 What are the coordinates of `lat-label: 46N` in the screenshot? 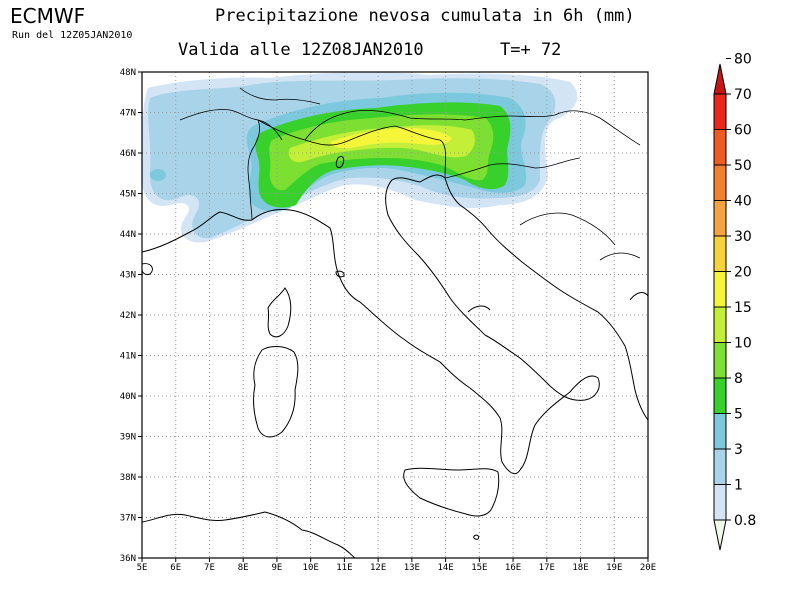 It's located at (128, 154).